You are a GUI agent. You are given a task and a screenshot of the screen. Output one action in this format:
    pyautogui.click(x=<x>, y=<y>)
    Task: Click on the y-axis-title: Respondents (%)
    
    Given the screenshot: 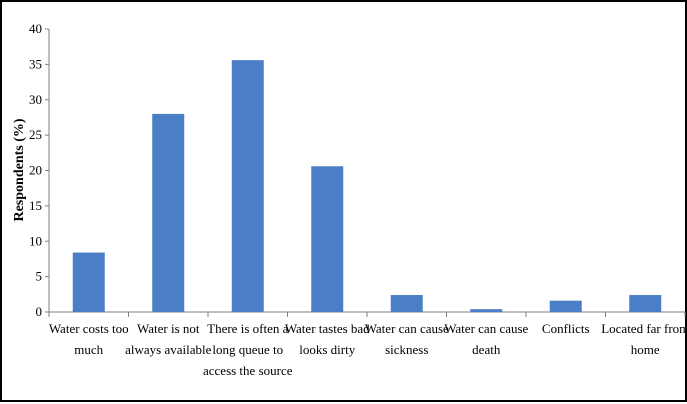 What is the action you would take?
    pyautogui.click(x=19, y=169)
    